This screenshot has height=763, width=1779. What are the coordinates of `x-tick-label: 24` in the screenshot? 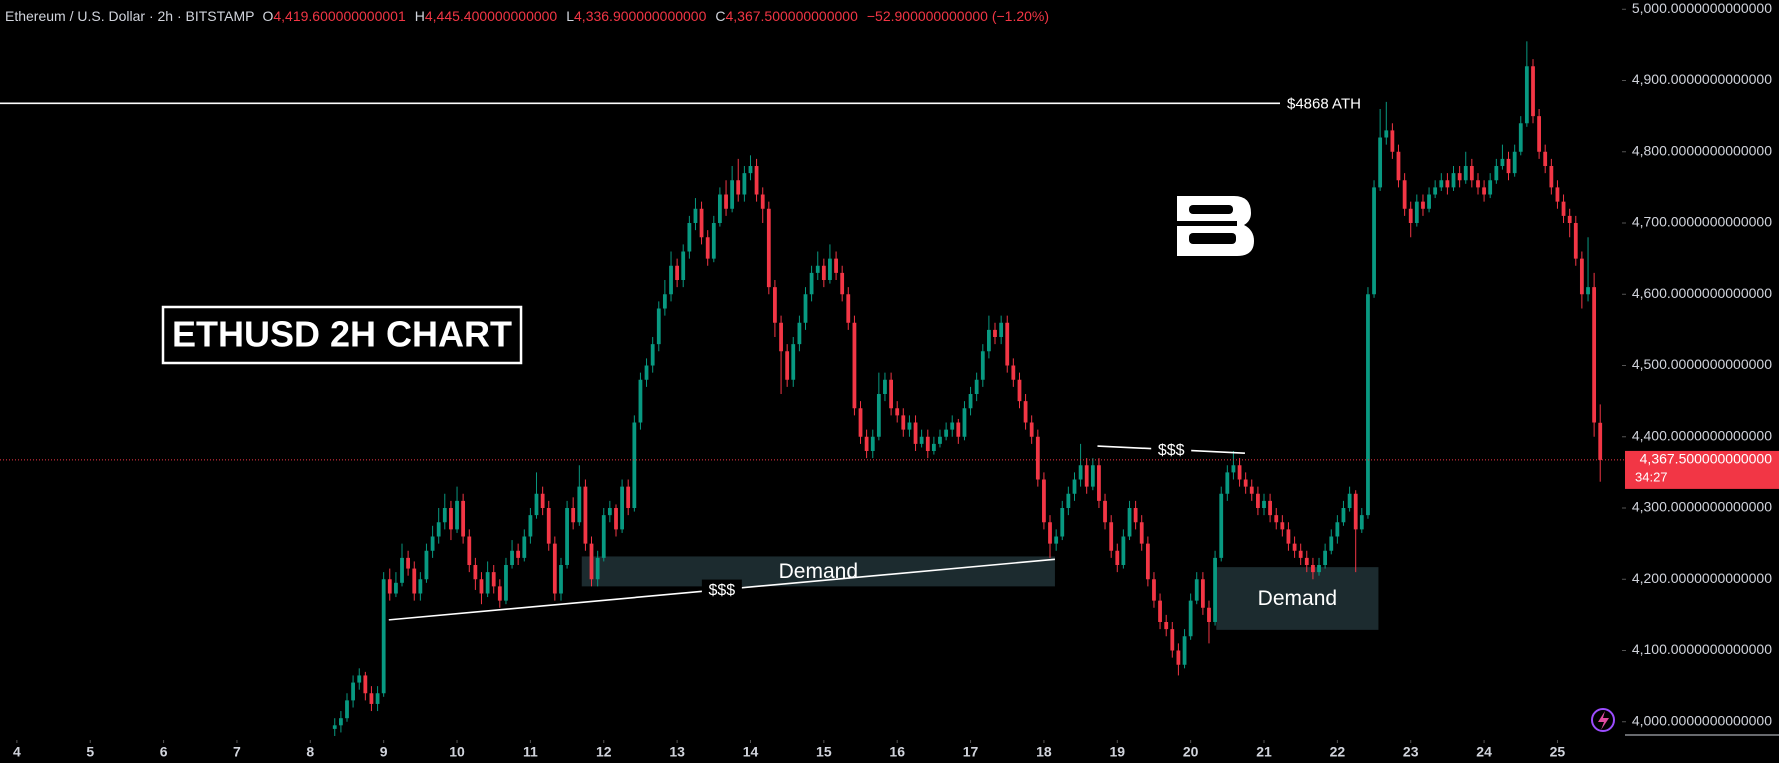 It's located at (1484, 752).